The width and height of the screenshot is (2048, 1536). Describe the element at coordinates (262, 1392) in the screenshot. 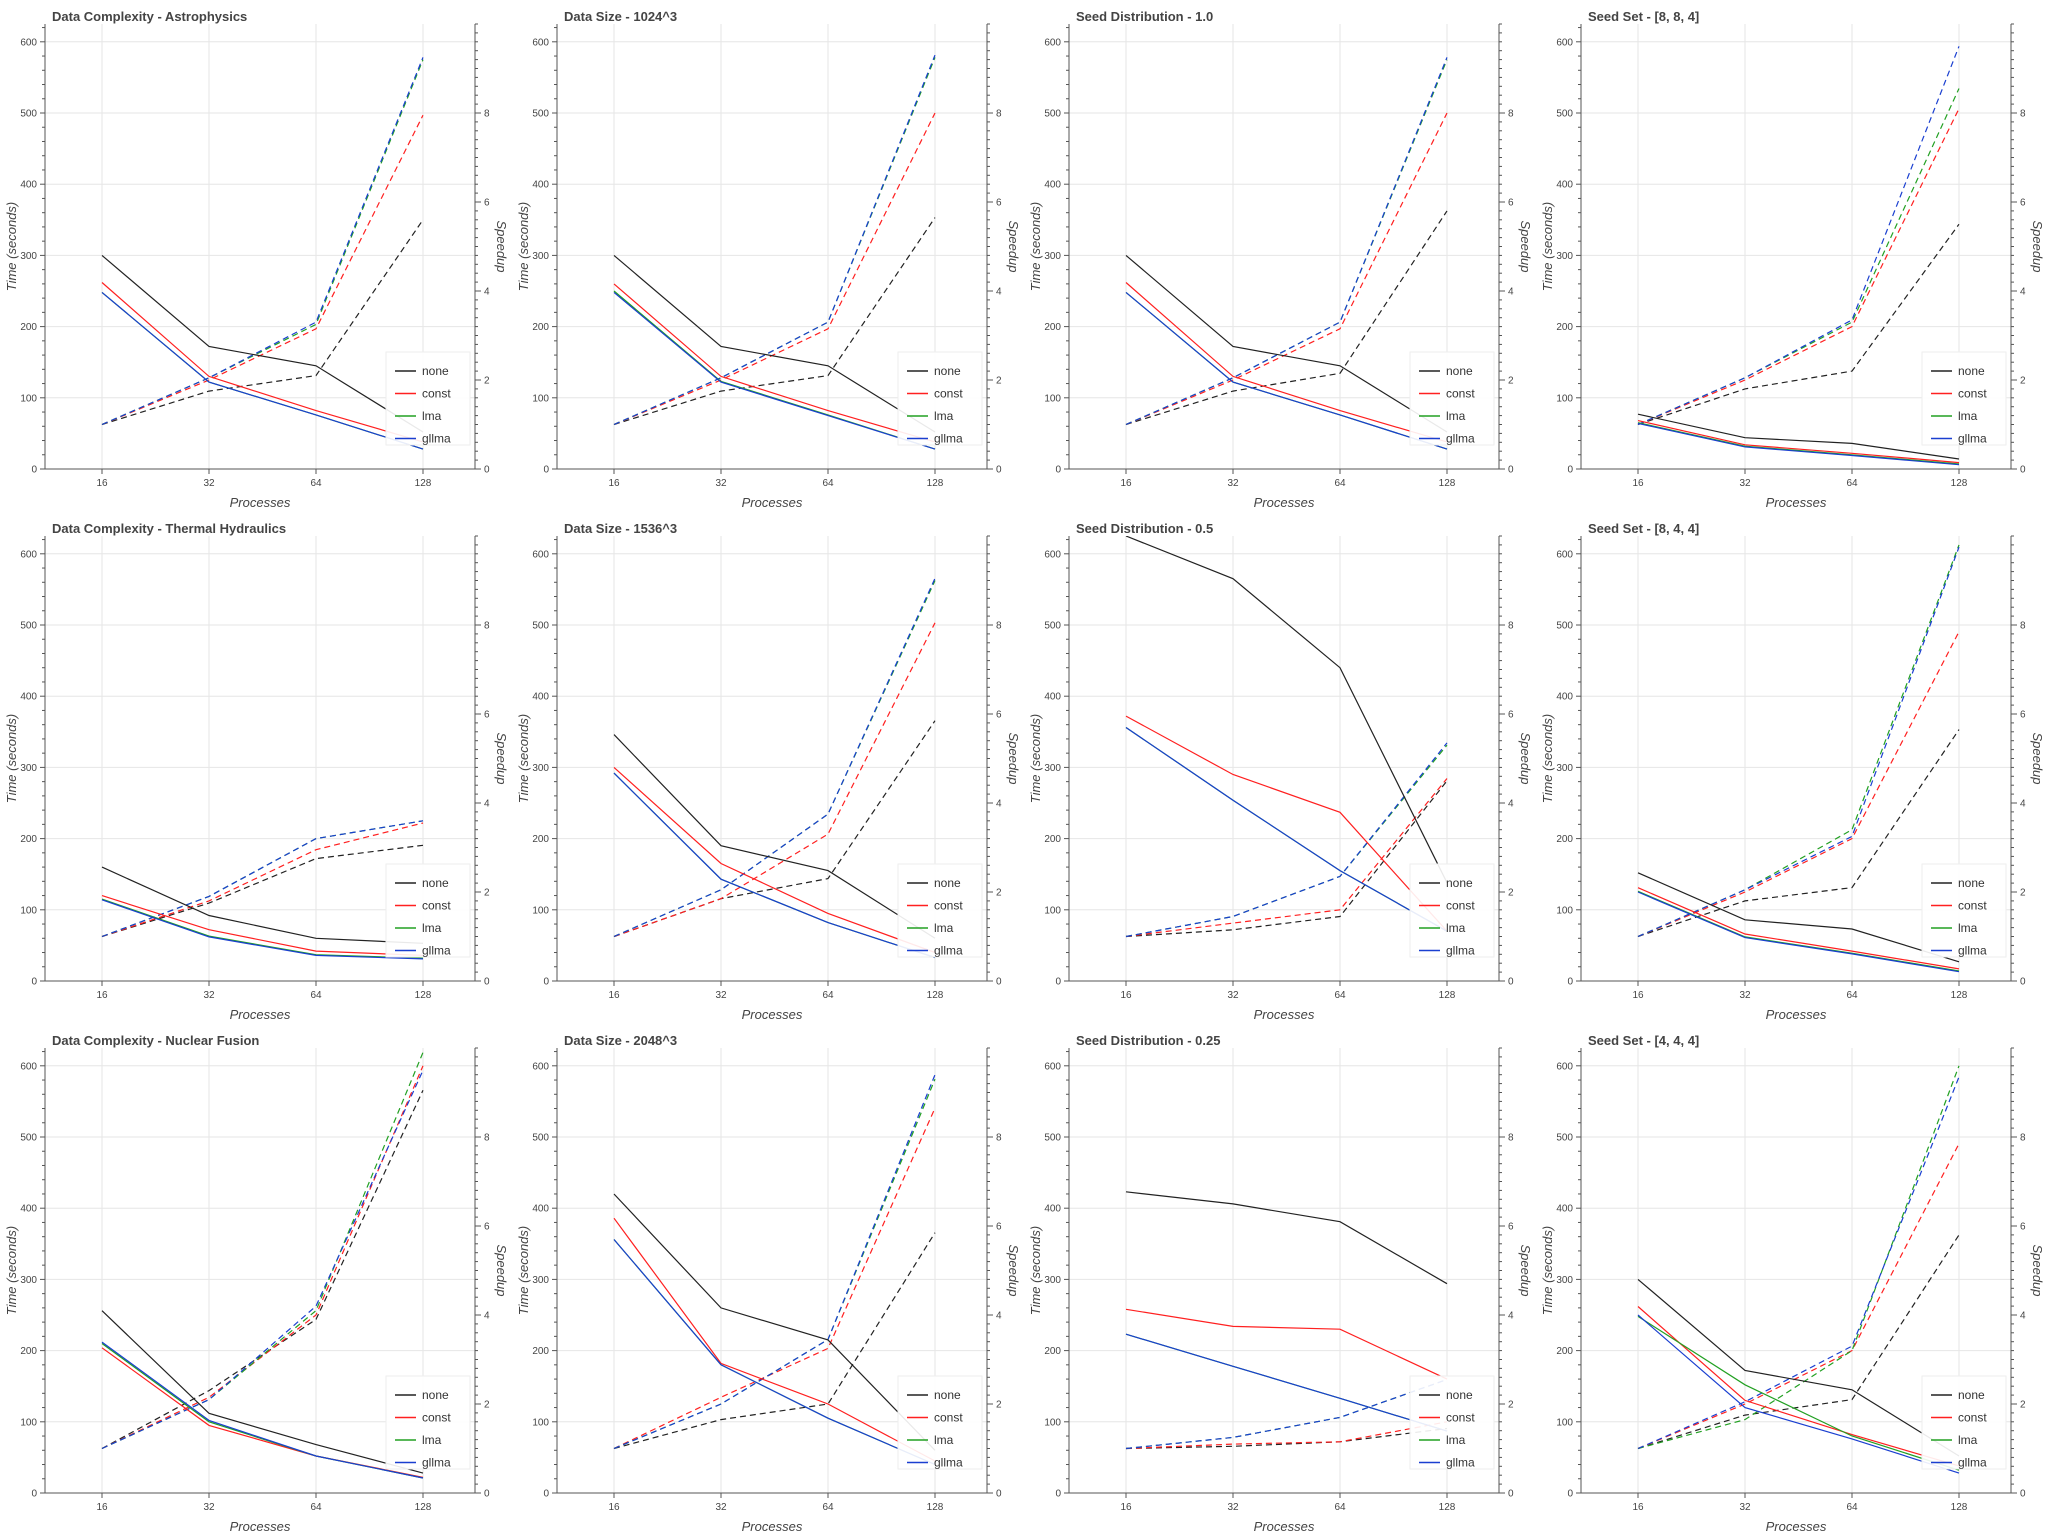

I see `time-line-none` at that location.